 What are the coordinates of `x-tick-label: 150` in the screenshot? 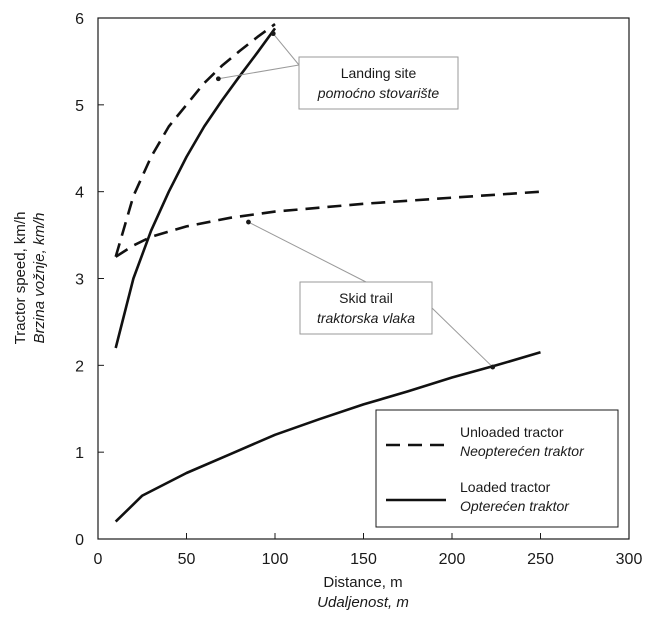 It's located at (363, 559).